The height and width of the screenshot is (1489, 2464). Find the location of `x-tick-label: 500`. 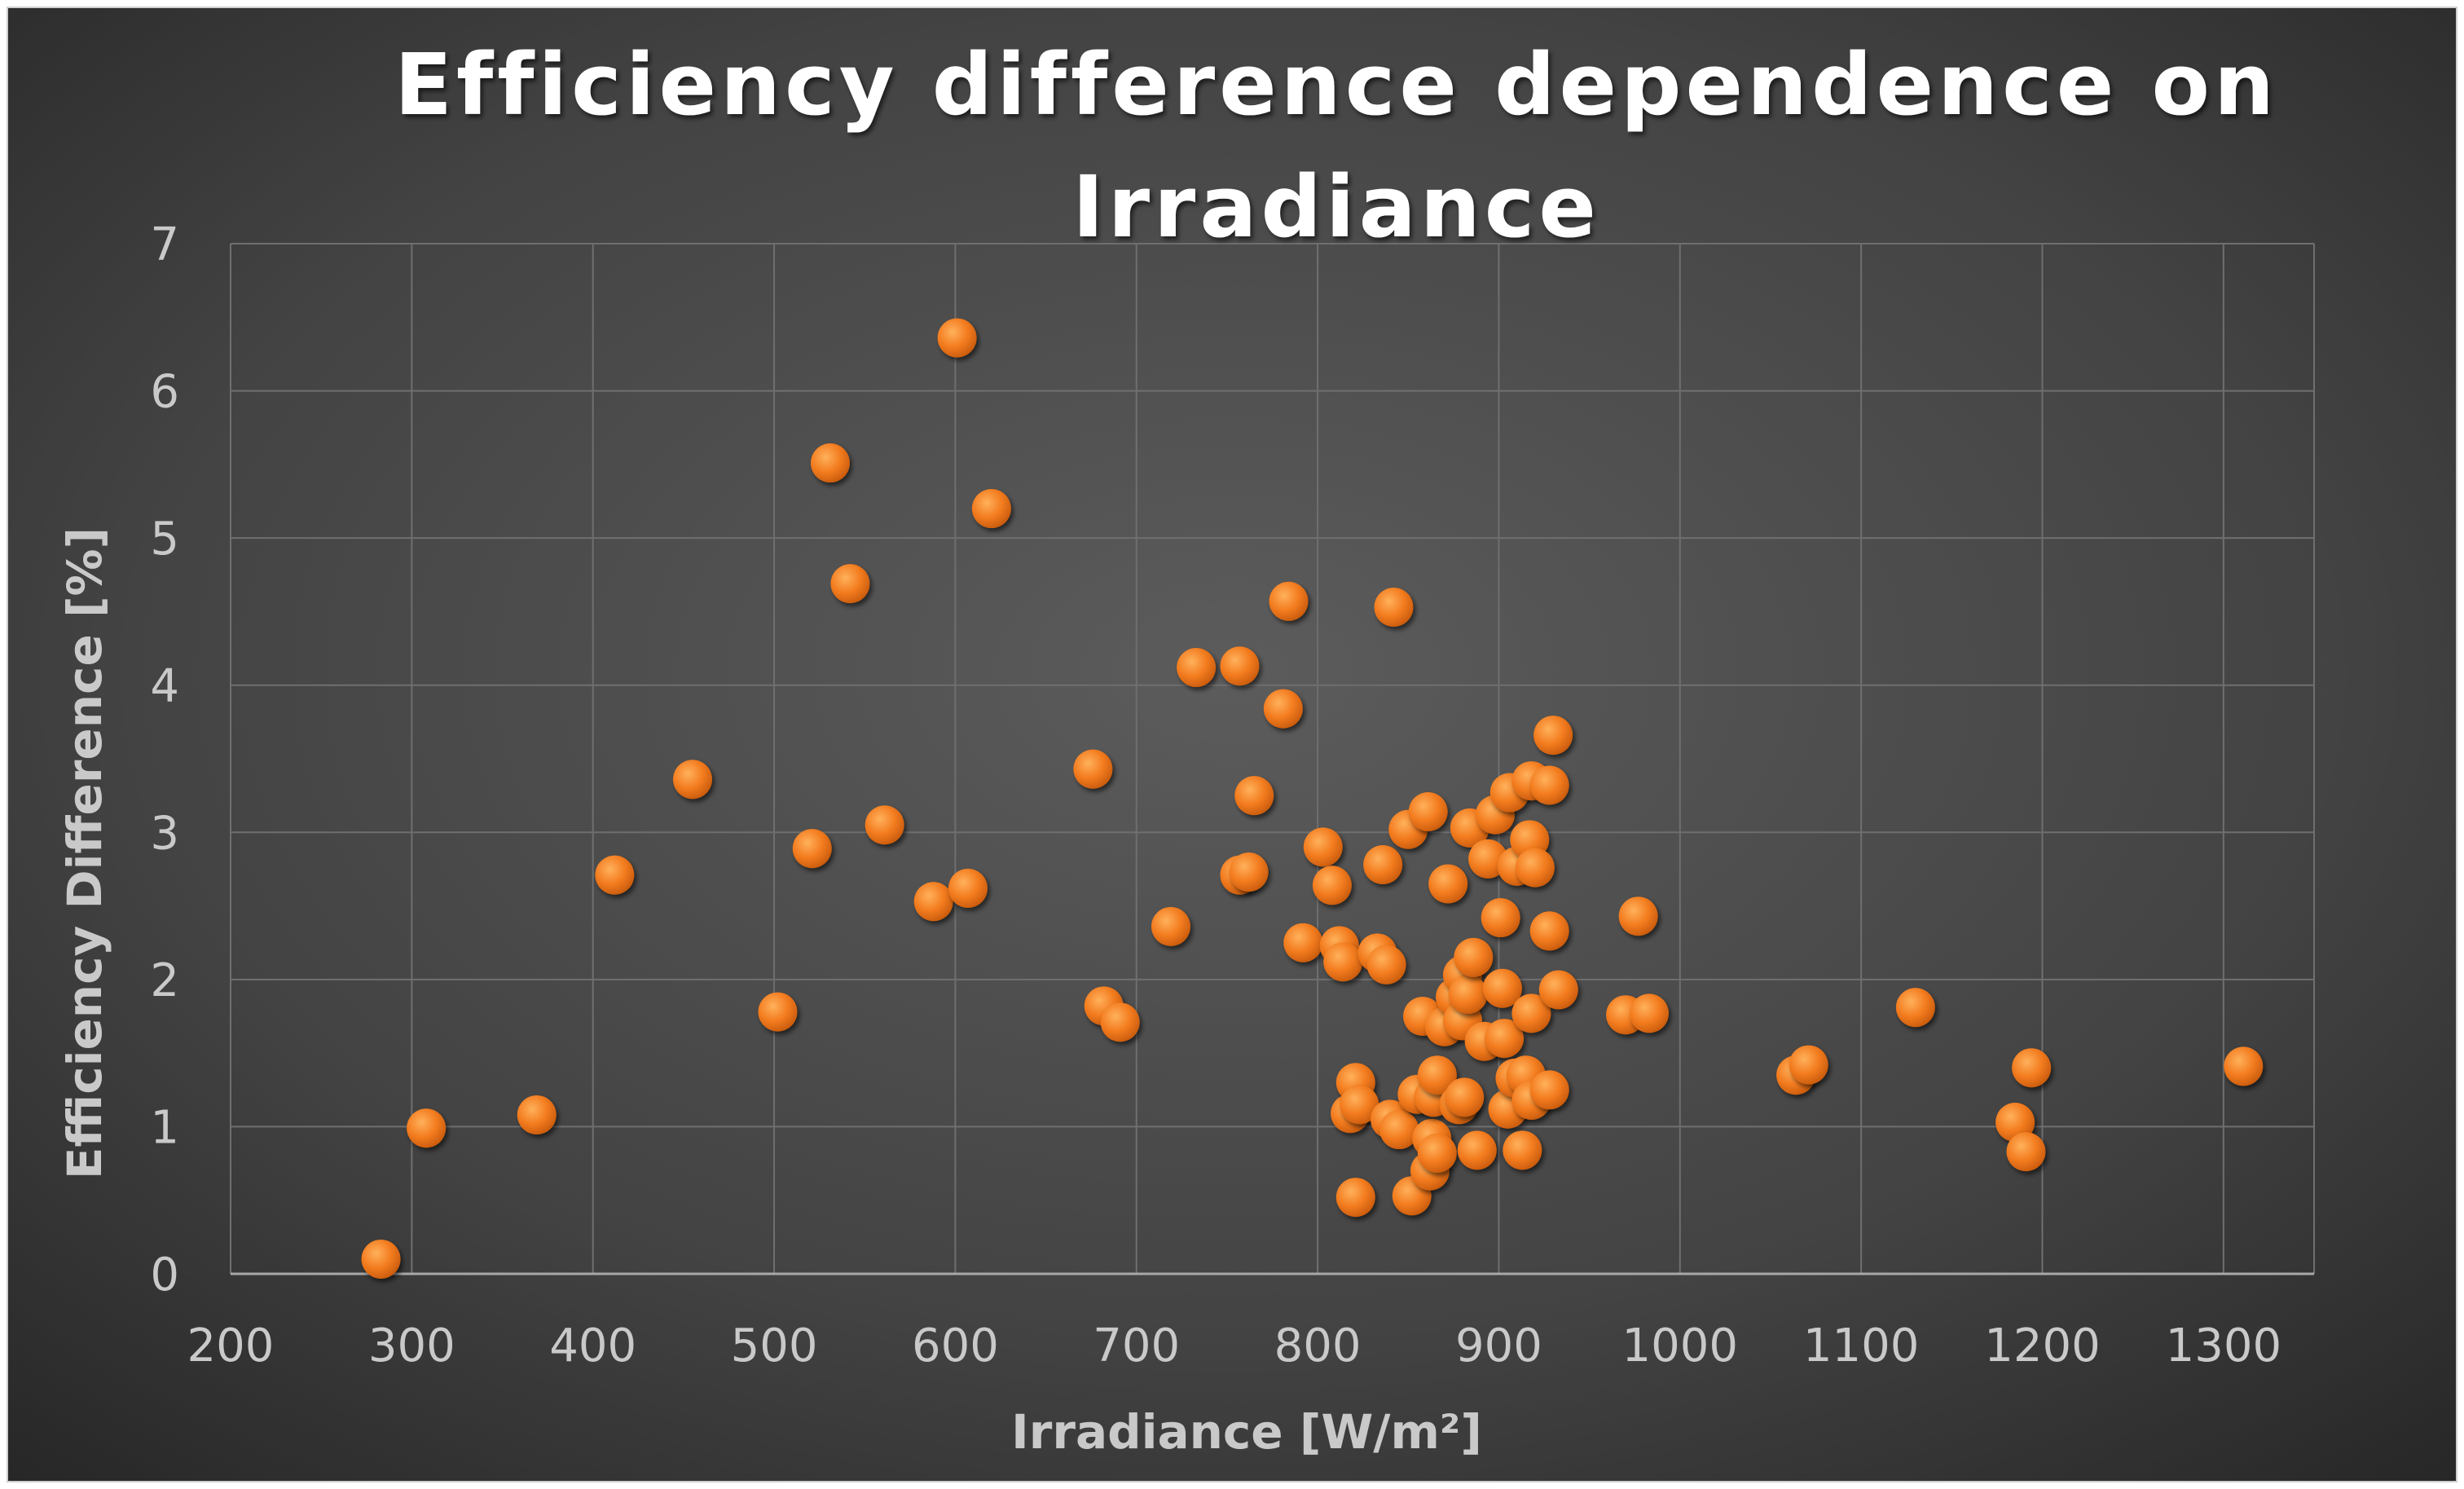

x-tick-label: 500 is located at coordinates (774, 1346).